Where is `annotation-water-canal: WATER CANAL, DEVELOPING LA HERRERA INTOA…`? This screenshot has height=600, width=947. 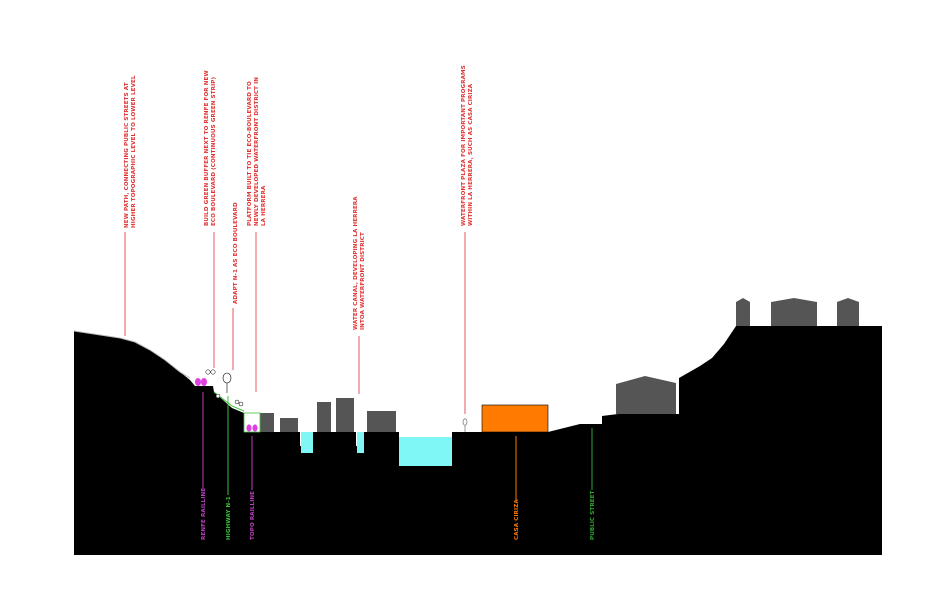 annotation-water-canal: WATER CANAL, DEVELOPING LA HERRERA INTOA… is located at coordinates (359, 262).